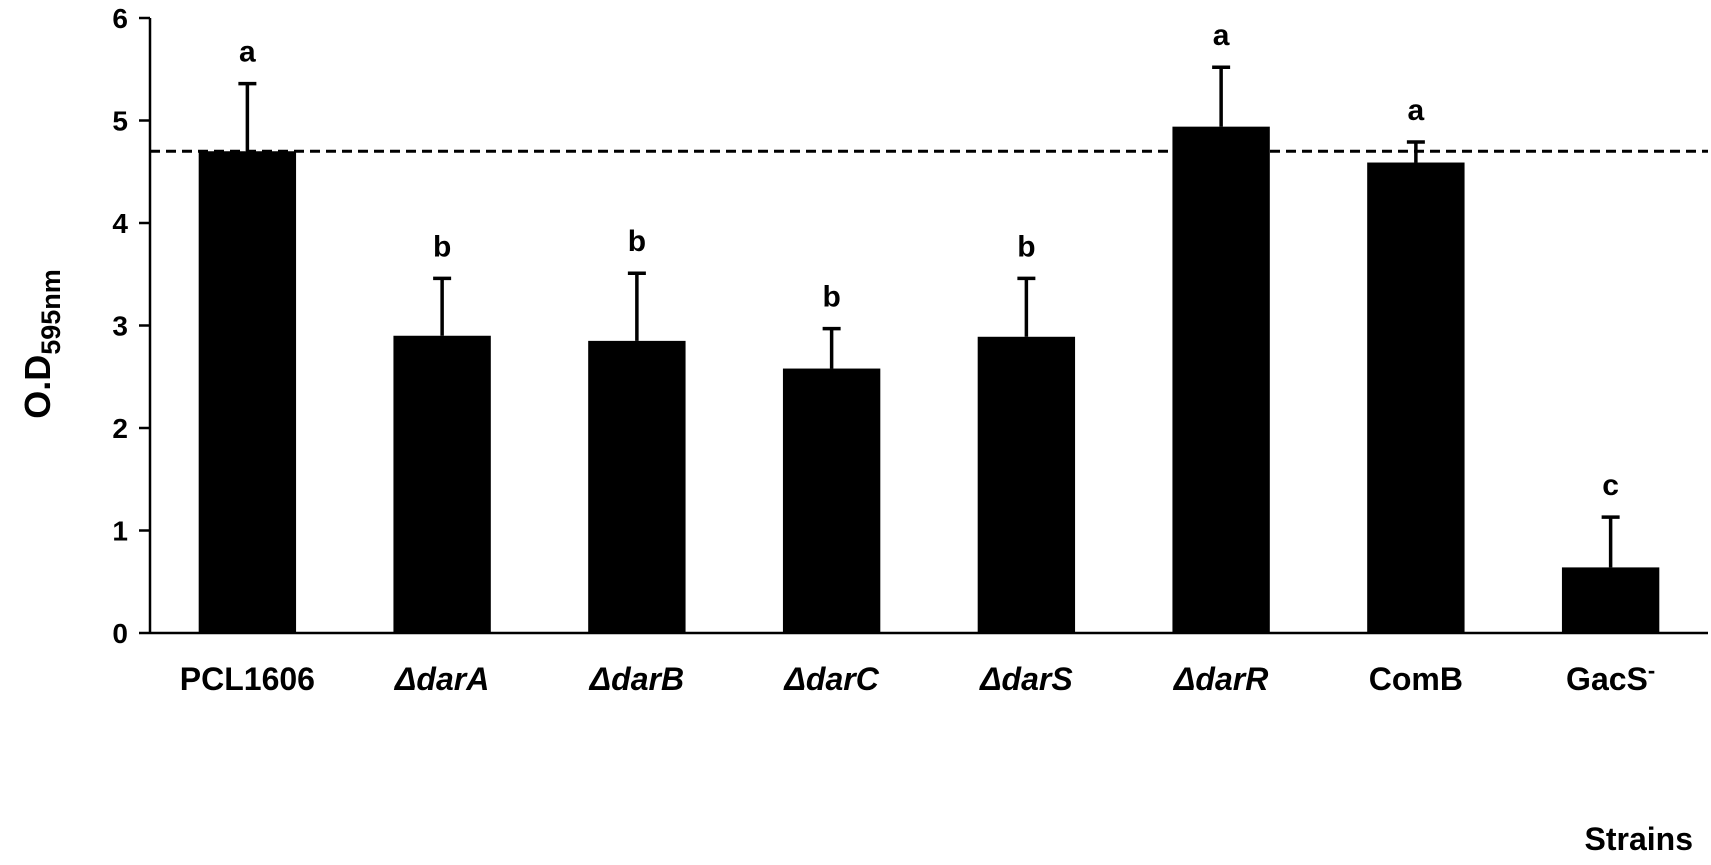  What do you see at coordinates (831, 679) in the screenshot?
I see `x-tick-label: ΔdarC` at bounding box center [831, 679].